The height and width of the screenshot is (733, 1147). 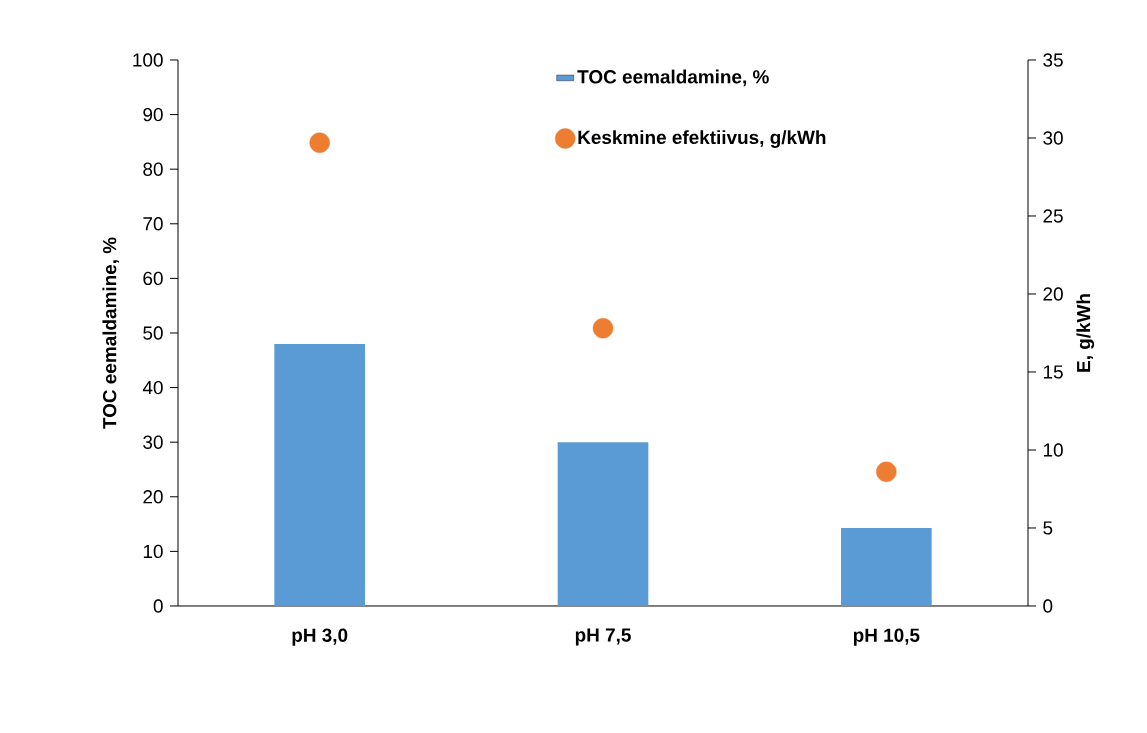 What do you see at coordinates (702, 139) in the screenshot?
I see `legend-label: Keskmine efektiivus, g/kWh` at bounding box center [702, 139].